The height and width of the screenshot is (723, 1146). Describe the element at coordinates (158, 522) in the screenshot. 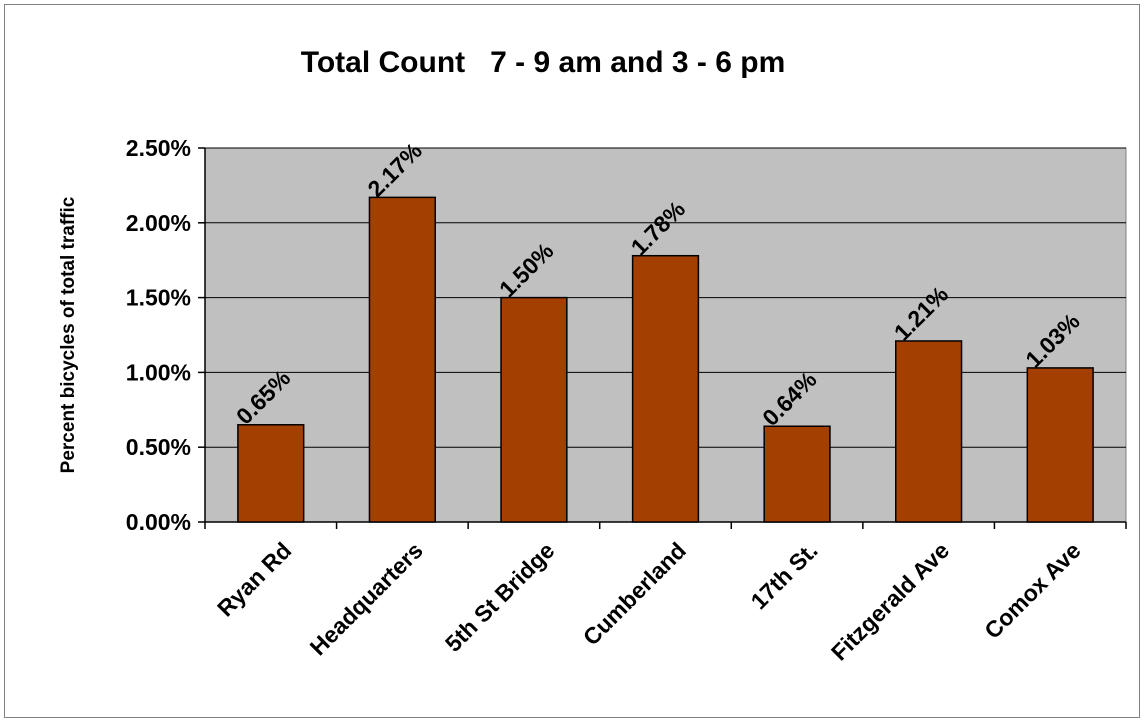

I see `y-tick-label: 0.00%` at that location.